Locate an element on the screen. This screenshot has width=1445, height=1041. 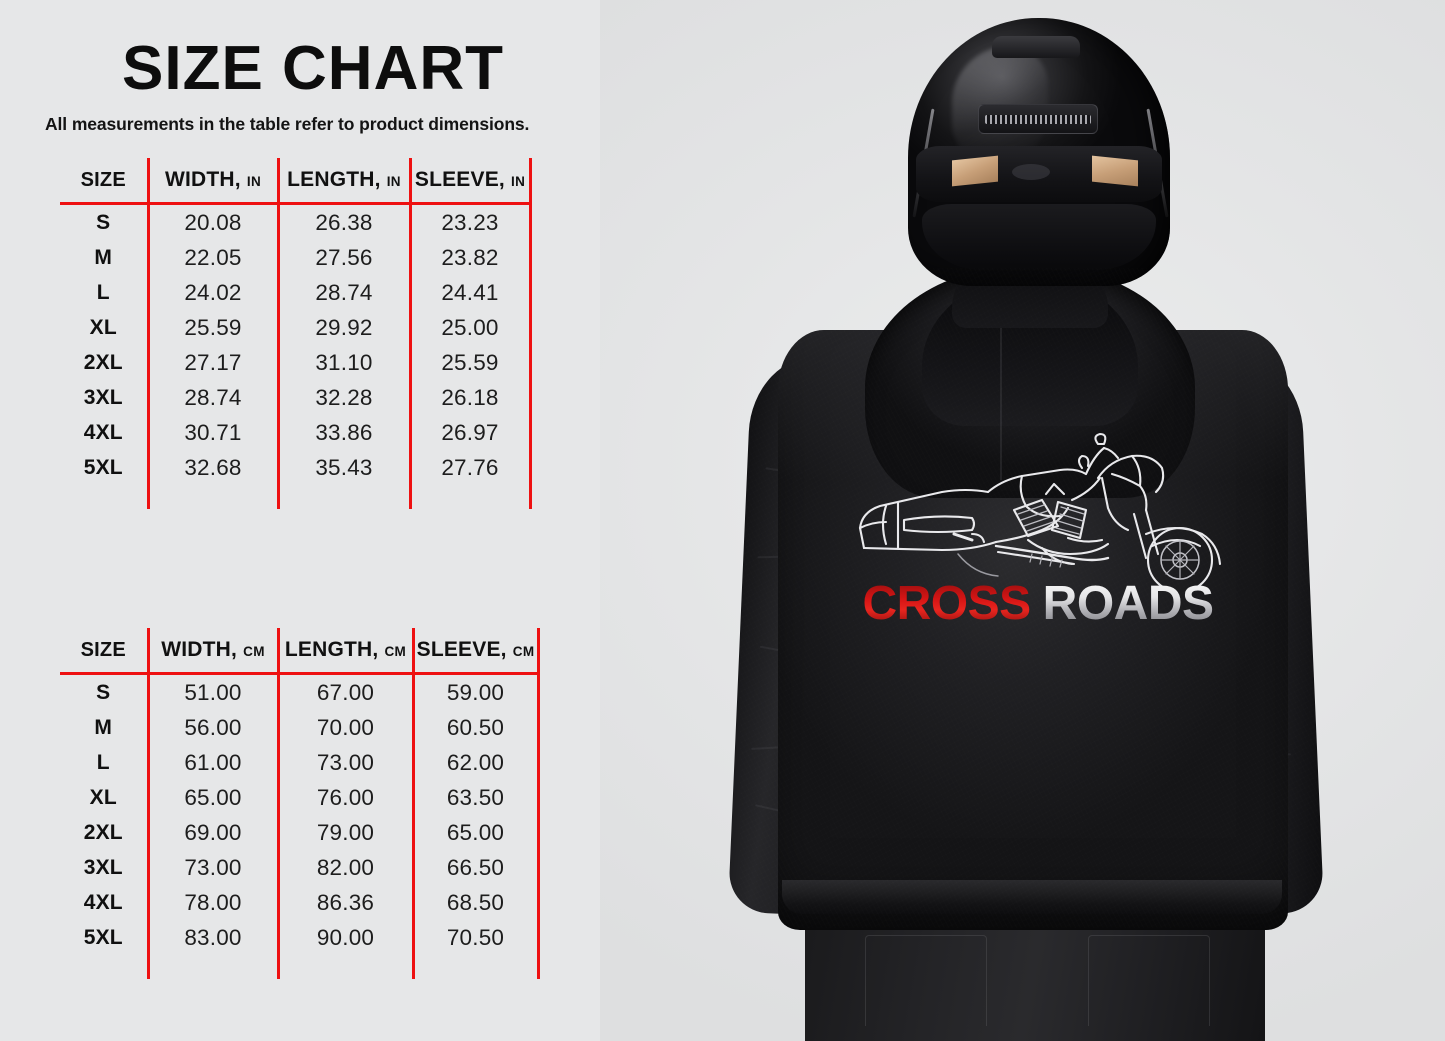
length-cell: 67.00 is located at coordinates (346, 691).